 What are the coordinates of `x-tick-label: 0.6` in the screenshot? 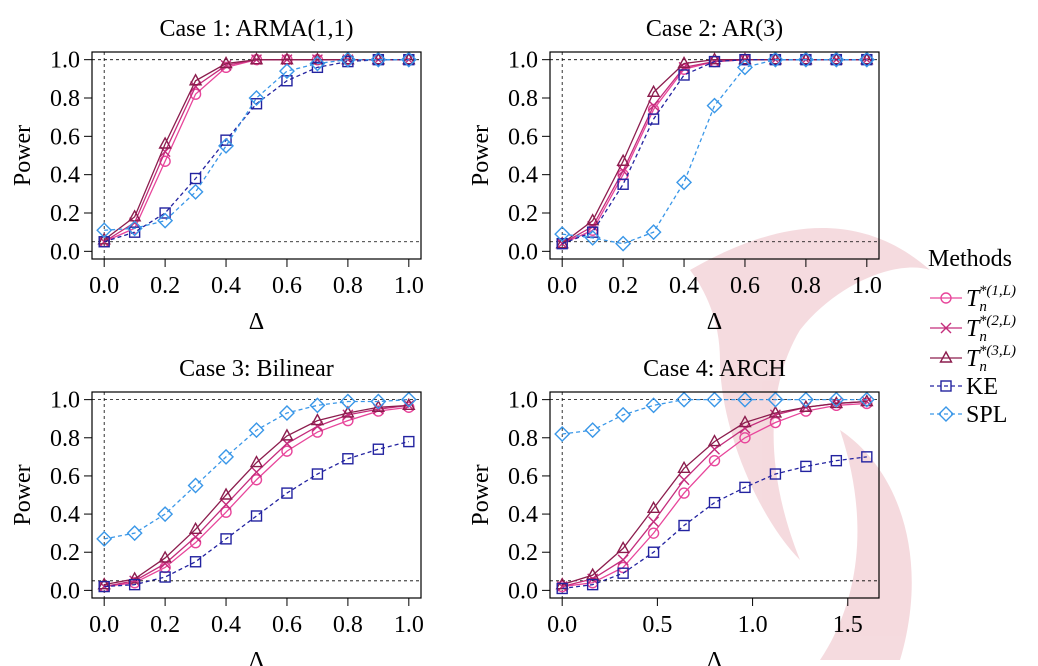 It's located at (745, 286).